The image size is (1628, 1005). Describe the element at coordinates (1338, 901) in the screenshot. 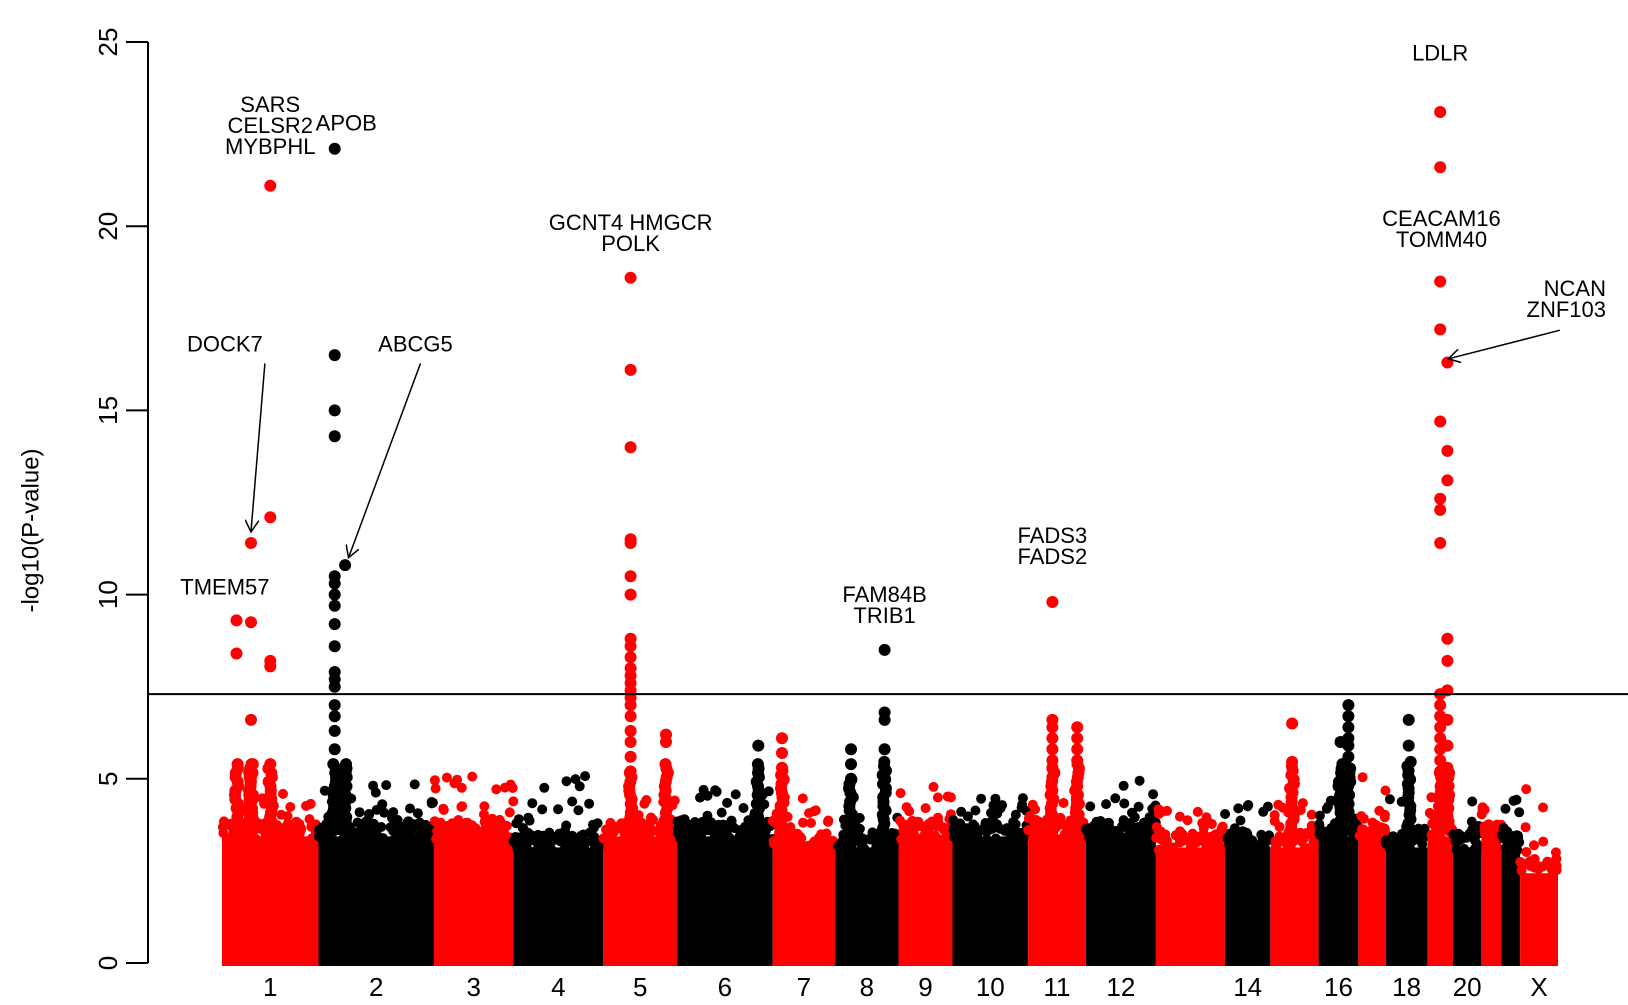

I see `chromosome-16-dense-band` at that location.